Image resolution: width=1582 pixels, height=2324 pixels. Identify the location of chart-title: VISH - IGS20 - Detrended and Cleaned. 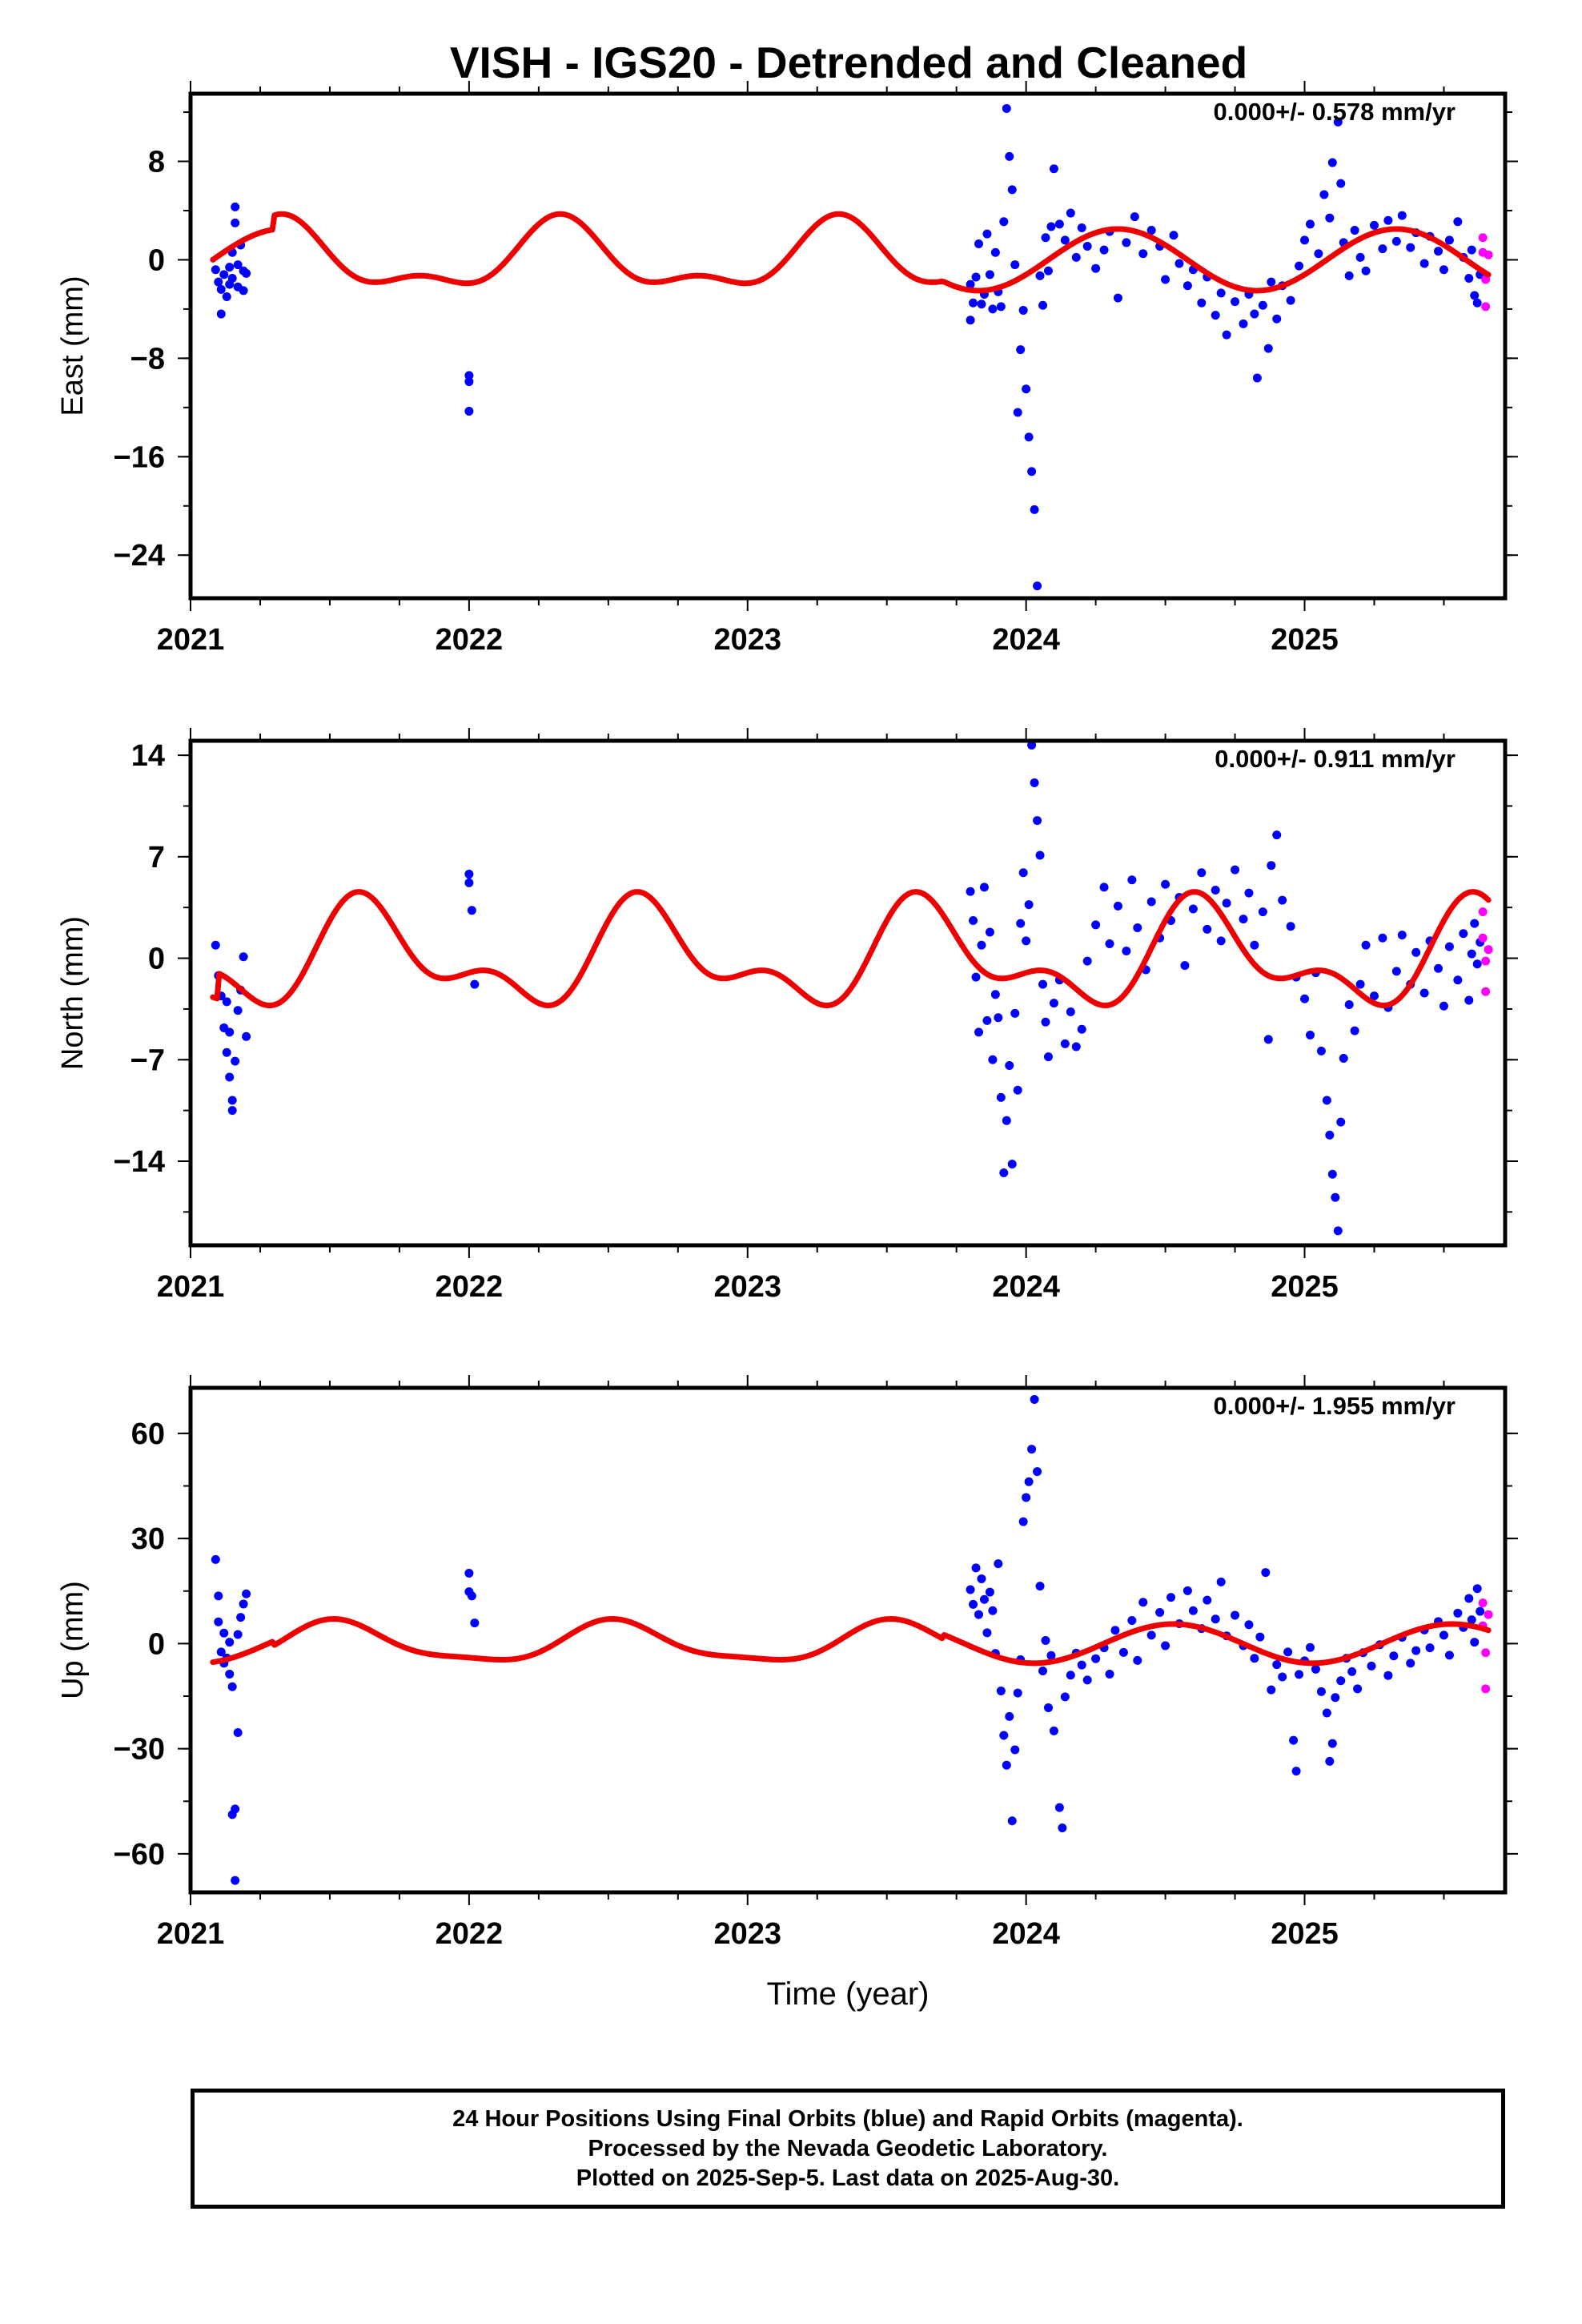
(848, 62).